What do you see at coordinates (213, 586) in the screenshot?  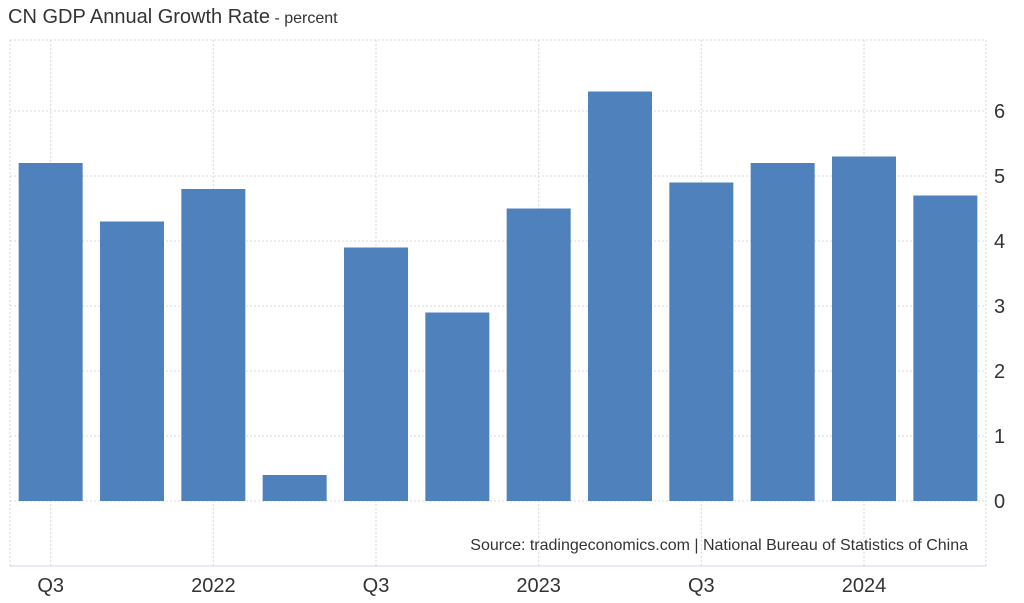 I see `x-tick-label: 2022` at bounding box center [213, 586].